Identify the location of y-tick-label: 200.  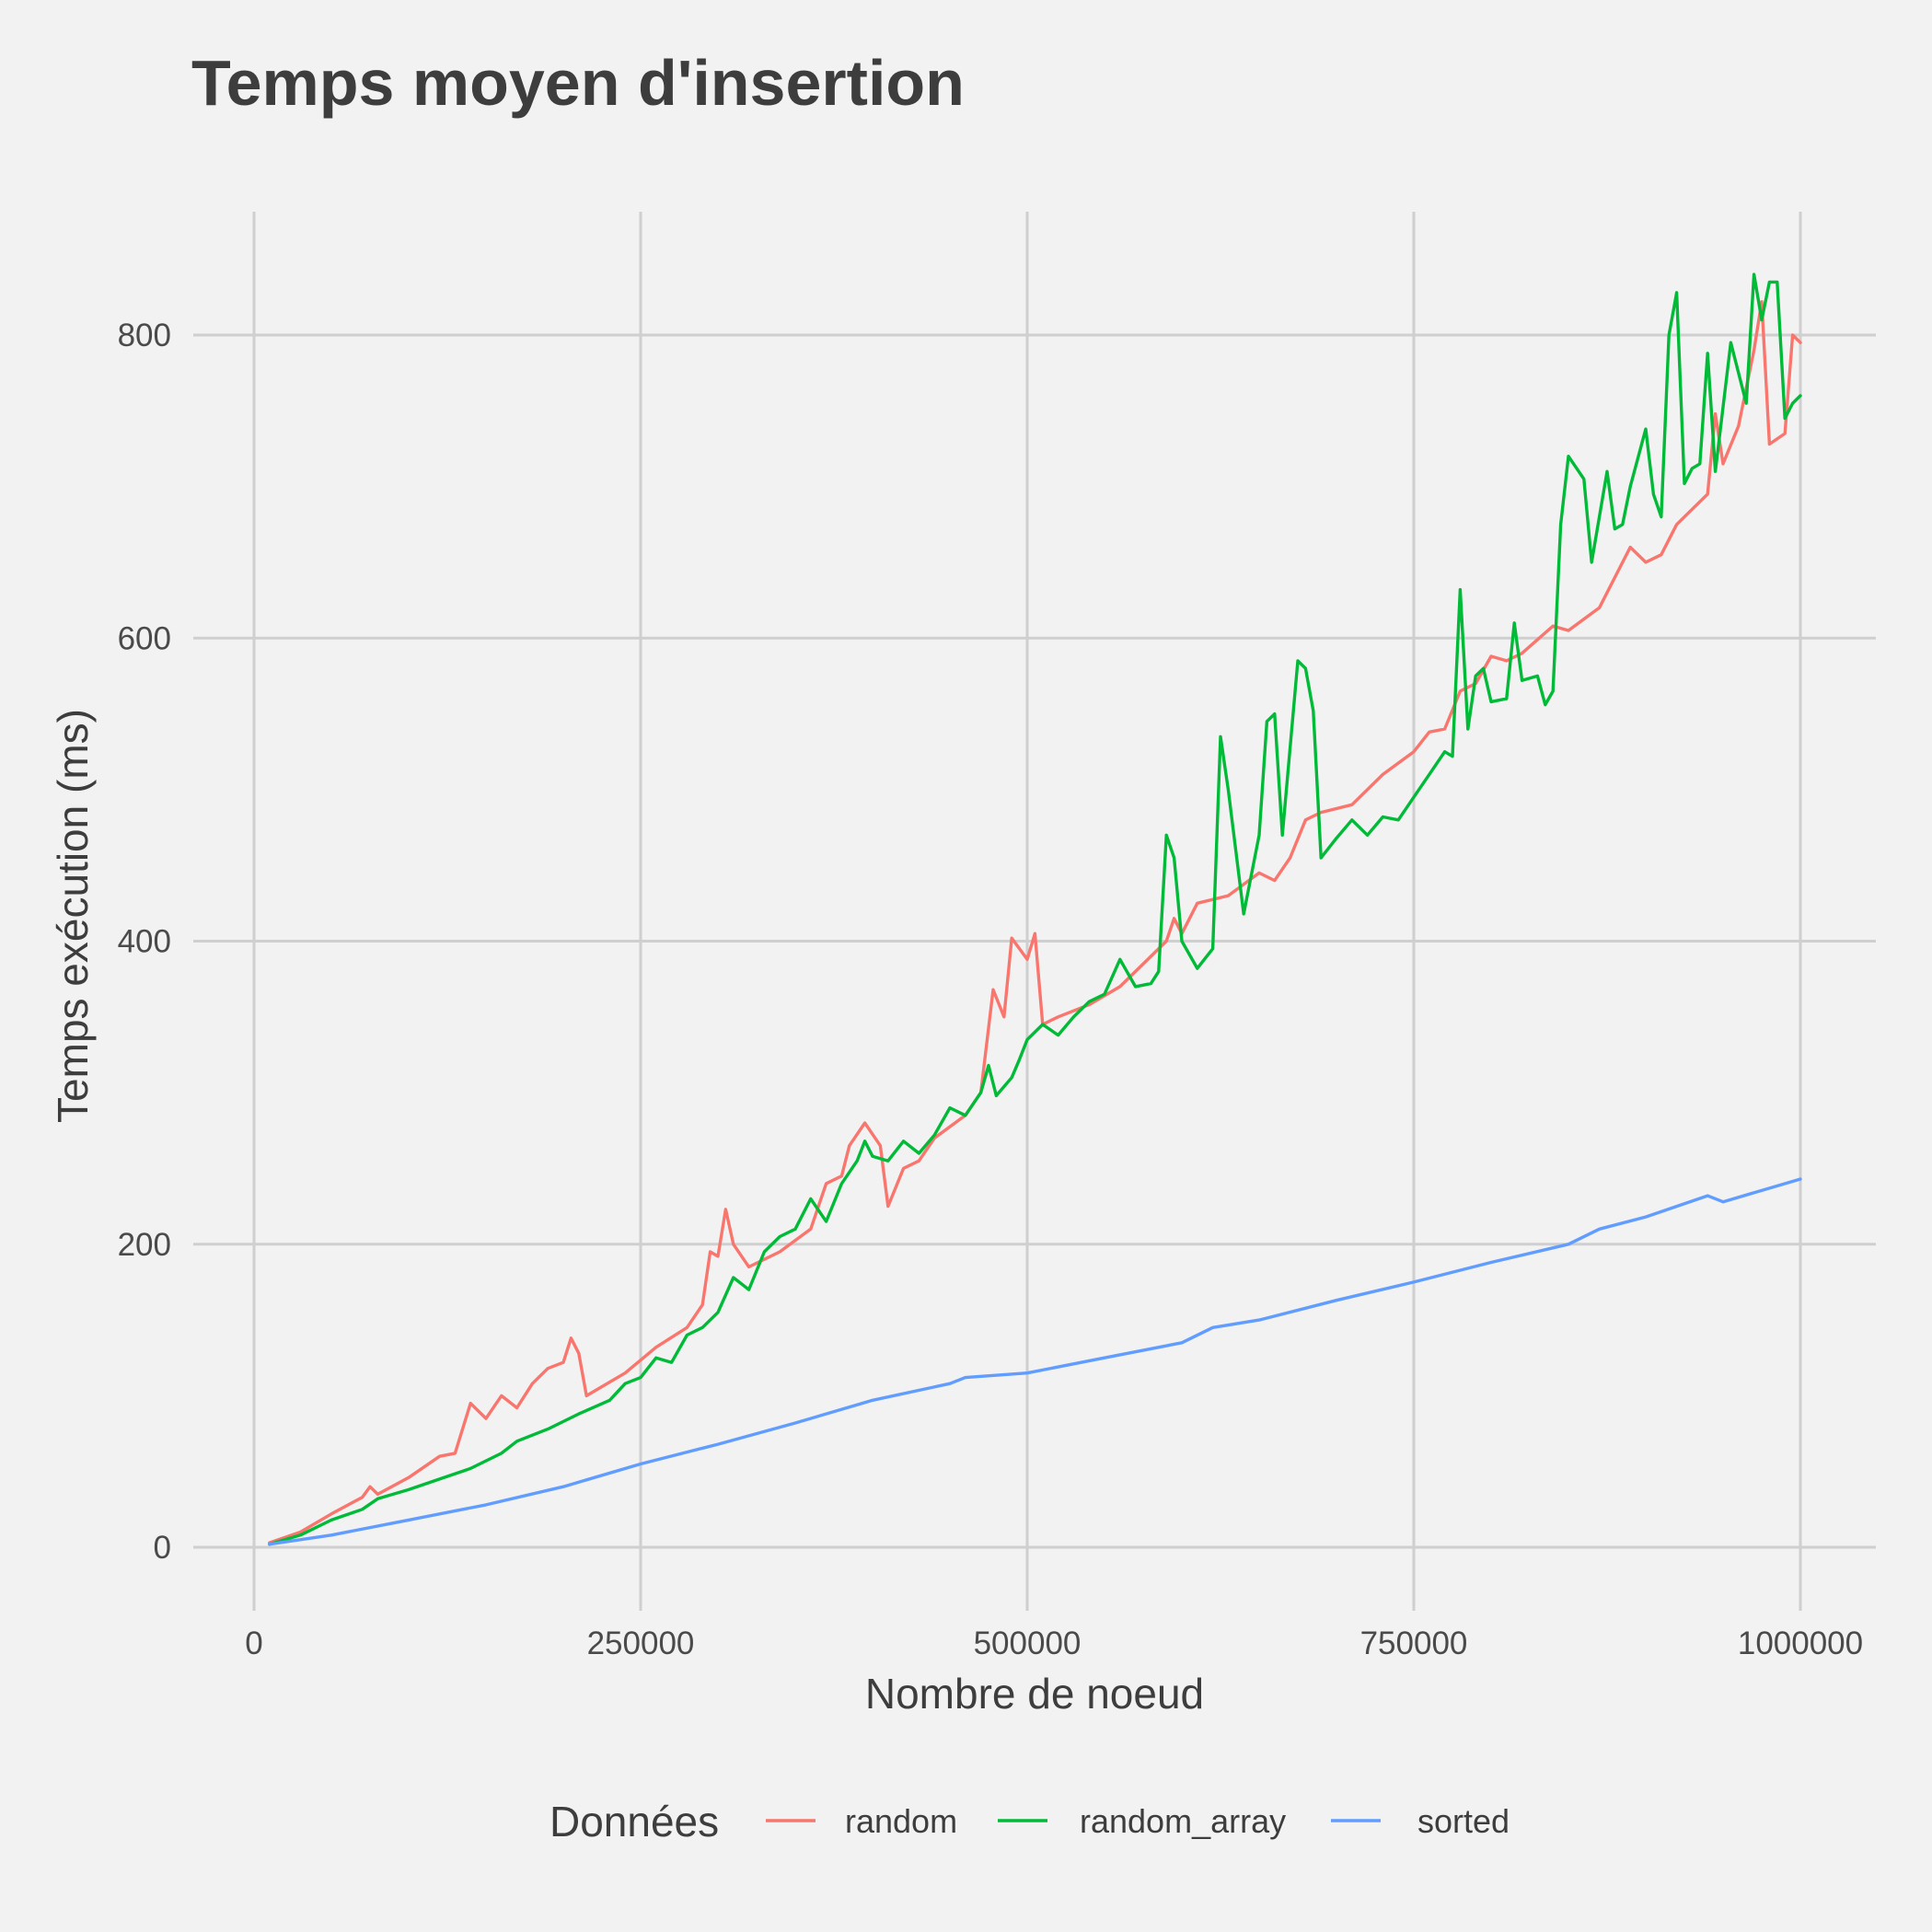
(145, 1245).